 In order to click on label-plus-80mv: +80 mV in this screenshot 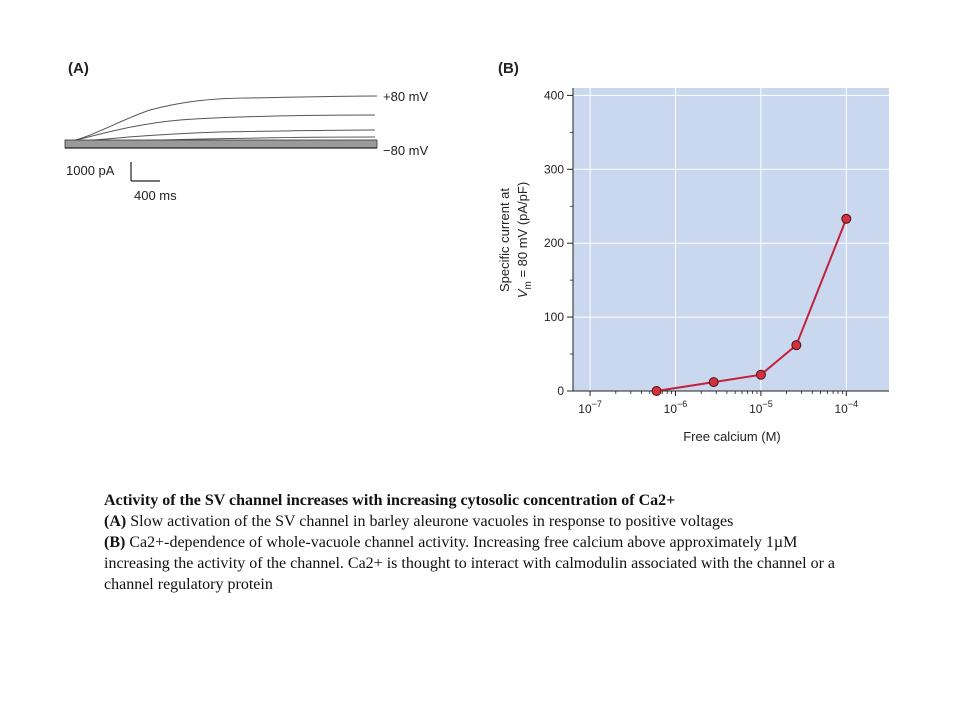, I will do `click(405, 96)`.